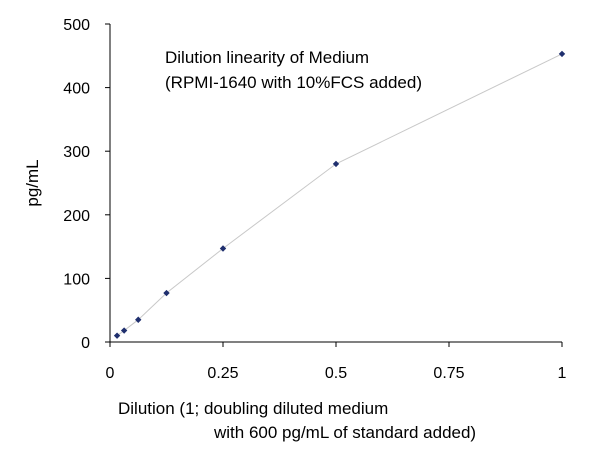  What do you see at coordinates (448, 373) in the screenshot?
I see `x-tick-label: 0.75` at bounding box center [448, 373].